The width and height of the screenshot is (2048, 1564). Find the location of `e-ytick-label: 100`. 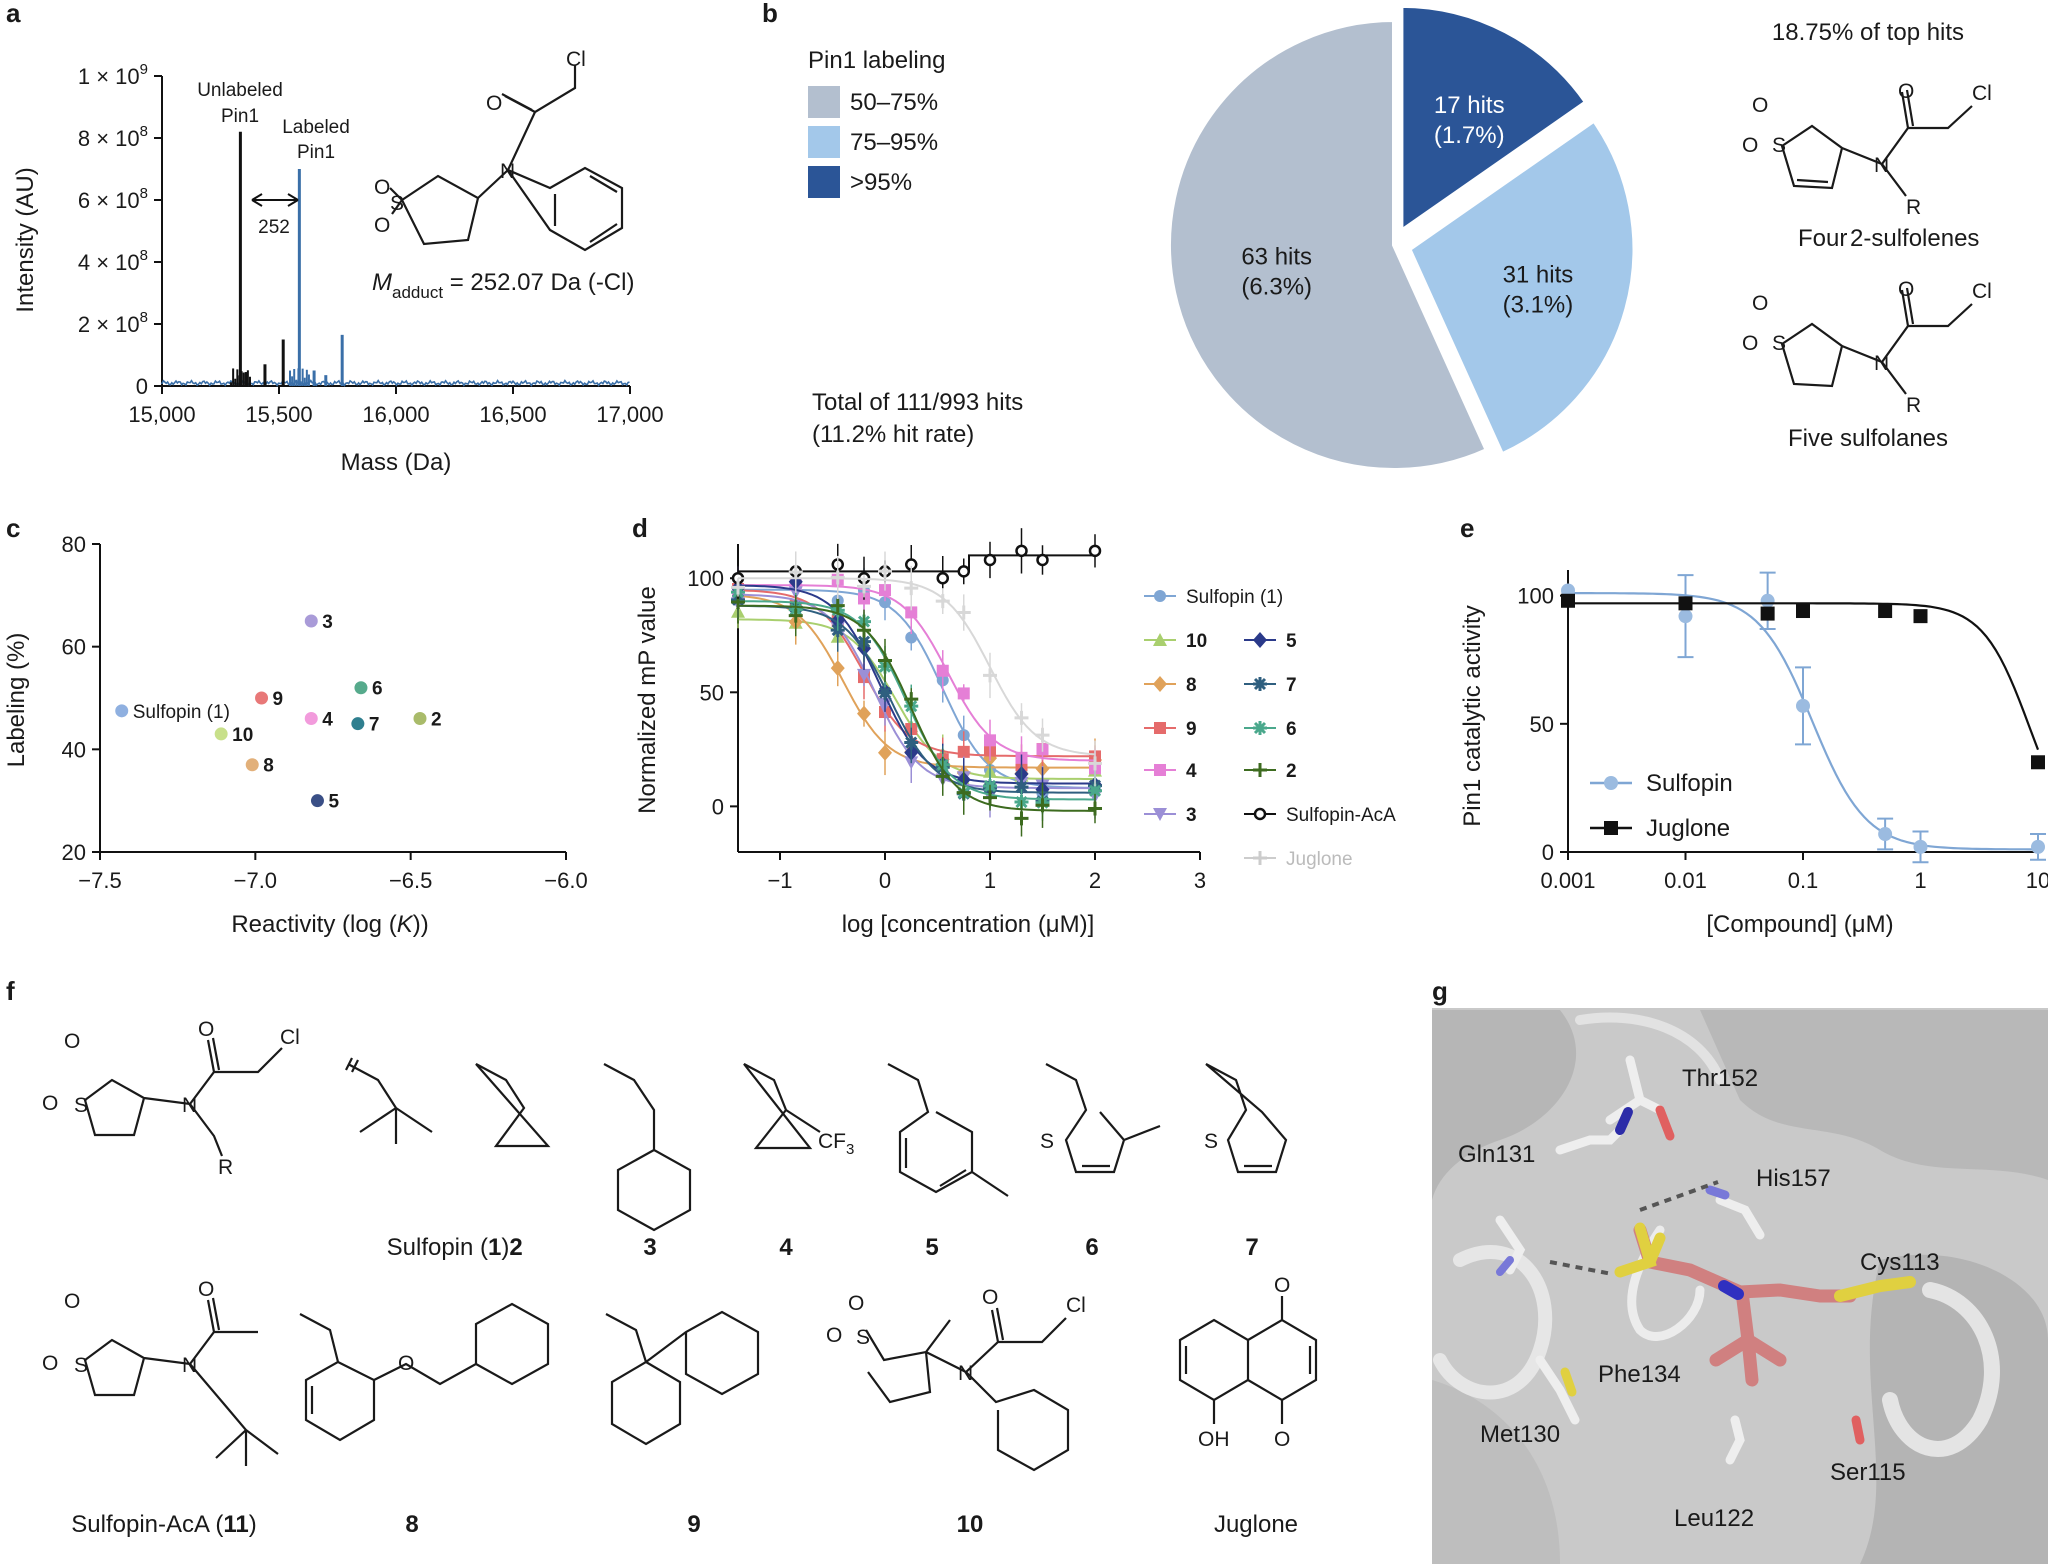

e-ytick-label: 100 is located at coordinates (1535, 596).